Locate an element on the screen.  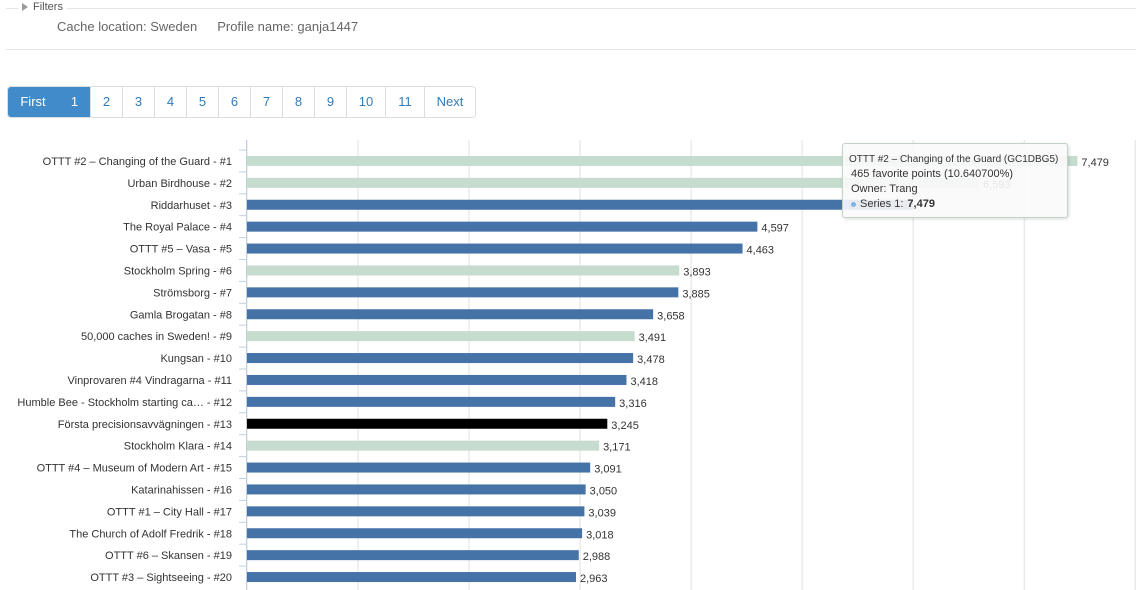
page-button-6: 6 is located at coordinates (234, 102).